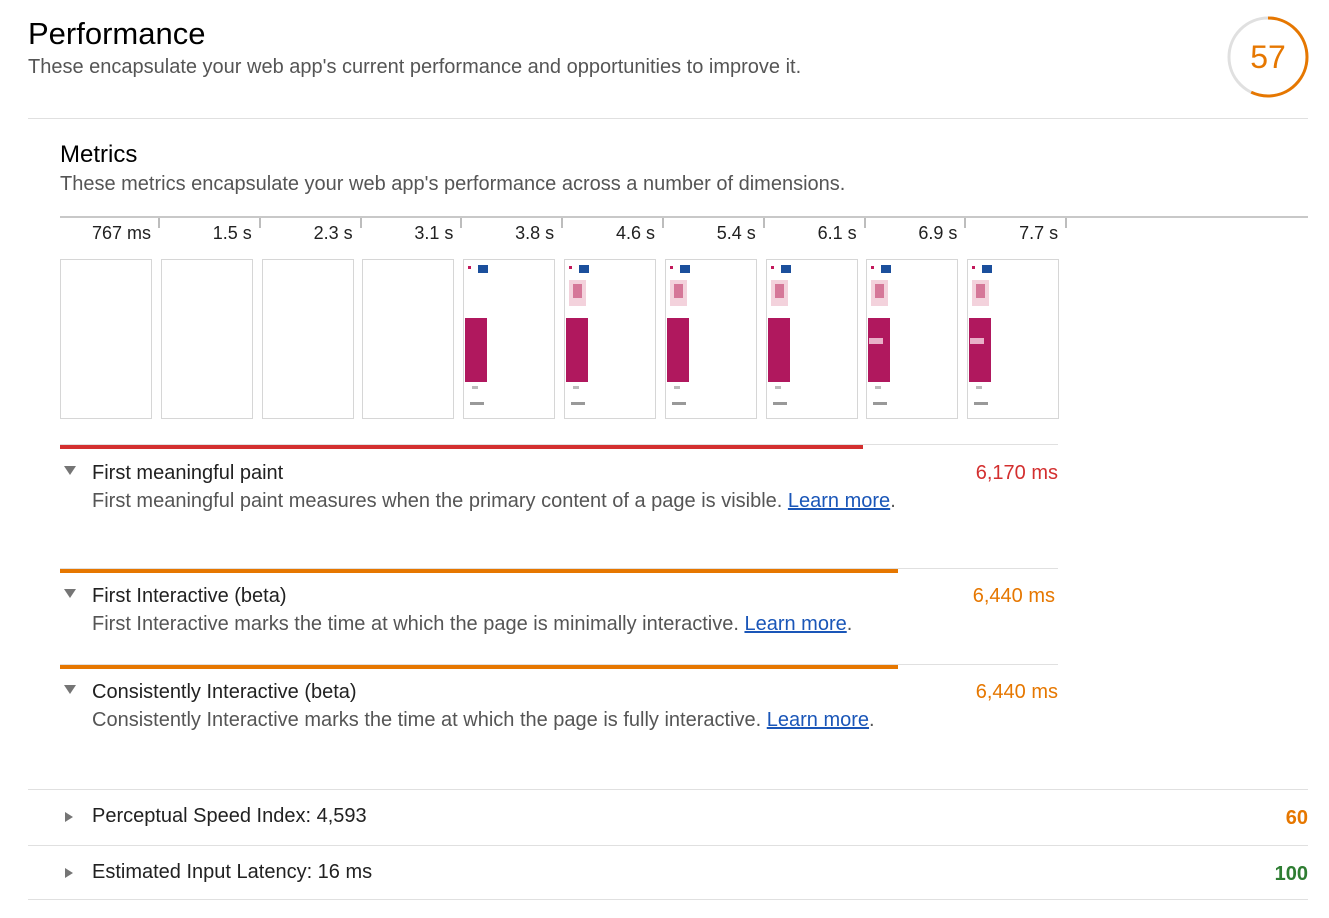 The height and width of the screenshot is (918, 1329). Describe the element at coordinates (232, 233) in the screenshot. I see `timestamp-label: 1.5 s` at that location.